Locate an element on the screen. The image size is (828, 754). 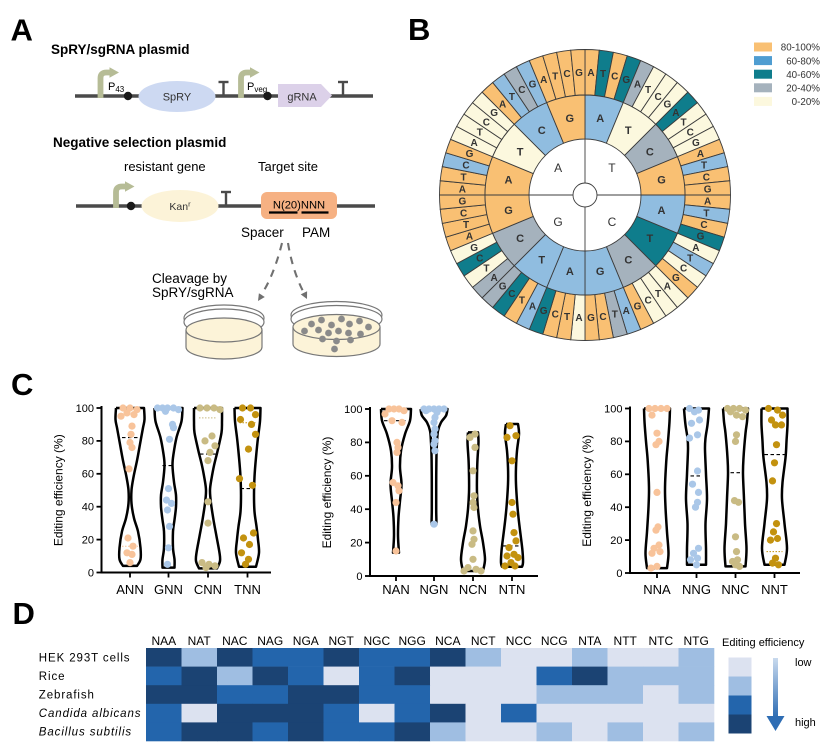
svg-text: NTG is located at coordinates (696, 641).